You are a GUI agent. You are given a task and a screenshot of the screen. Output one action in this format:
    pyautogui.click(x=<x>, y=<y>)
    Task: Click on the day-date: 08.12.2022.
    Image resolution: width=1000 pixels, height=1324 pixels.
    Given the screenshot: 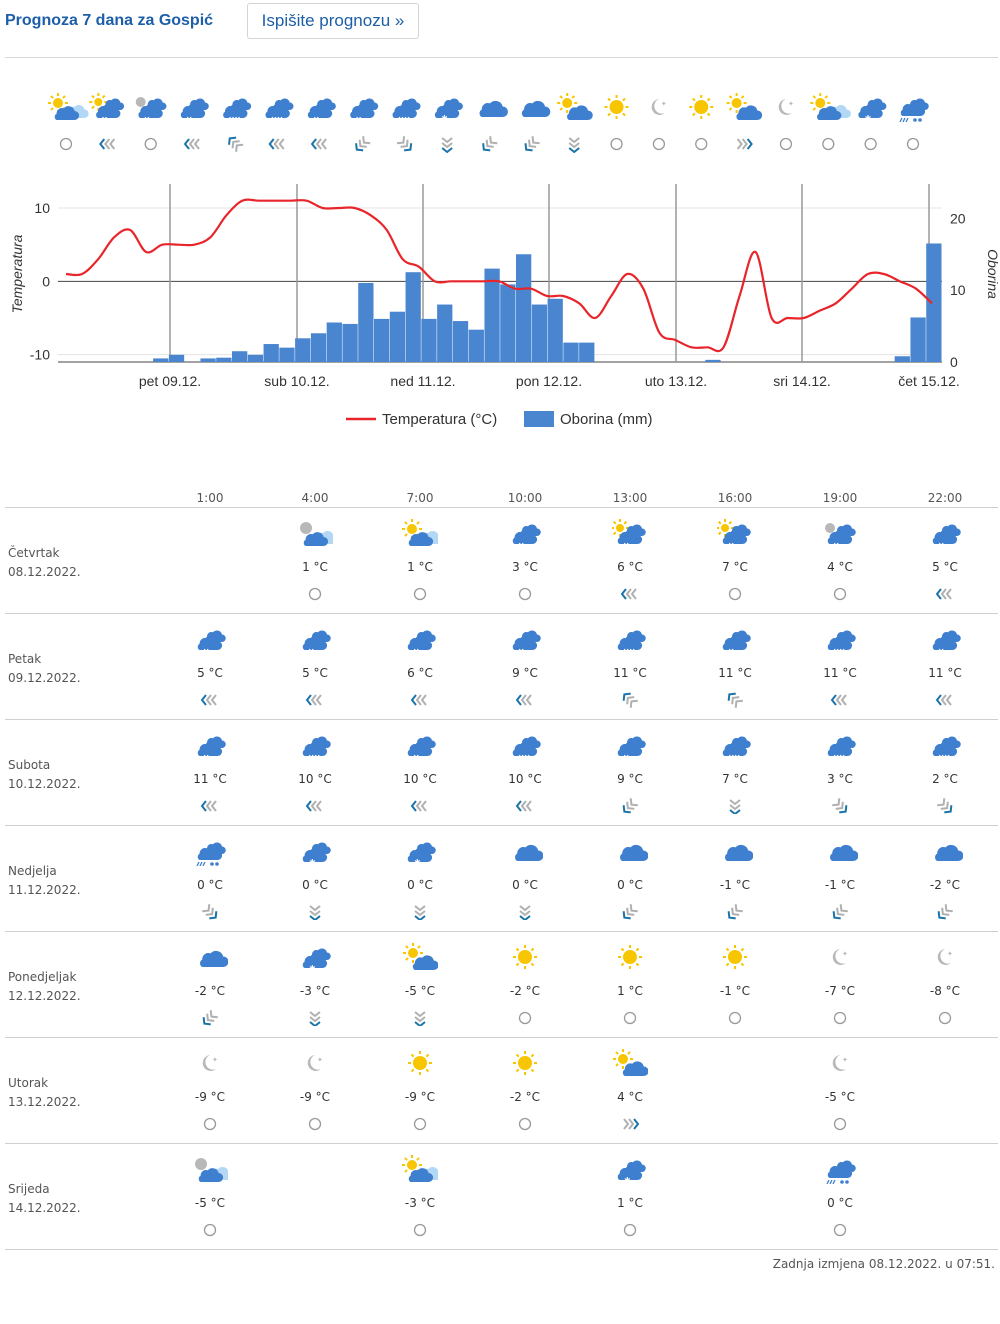 What is the action you would take?
    pyautogui.click(x=44, y=572)
    